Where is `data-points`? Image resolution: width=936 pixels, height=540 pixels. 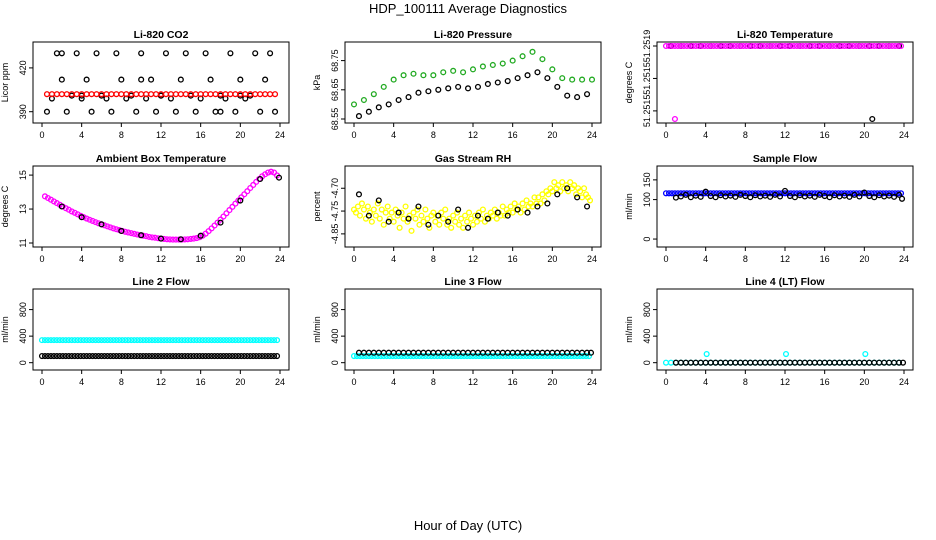 data-points is located at coordinates (784, 358).